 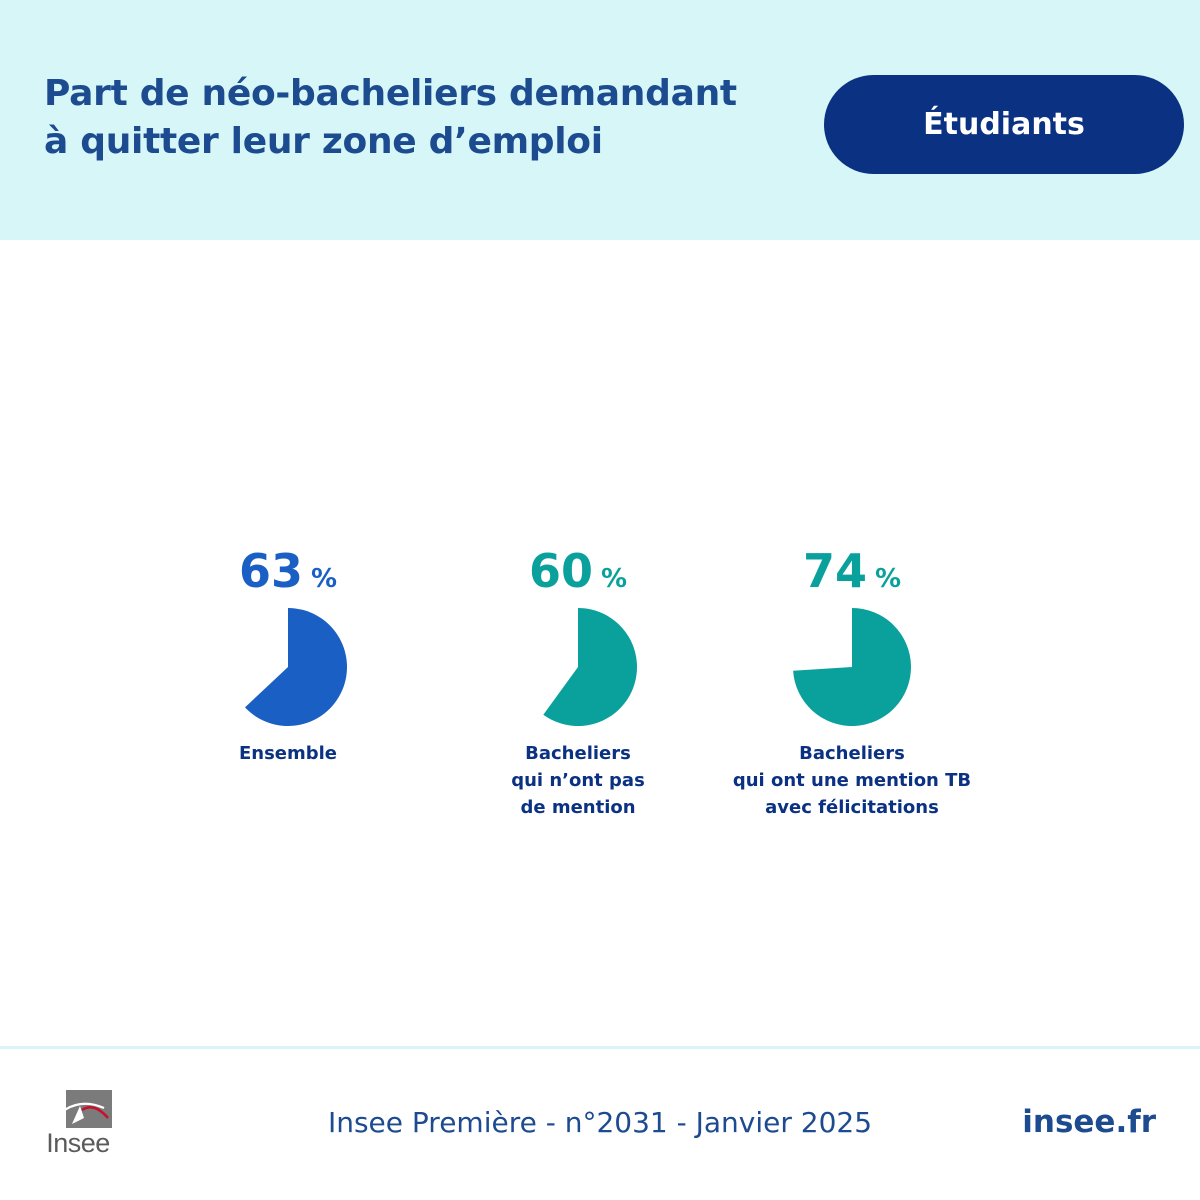 What do you see at coordinates (1089, 1122) in the screenshot?
I see `website-link: insee.fr` at bounding box center [1089, 1122].